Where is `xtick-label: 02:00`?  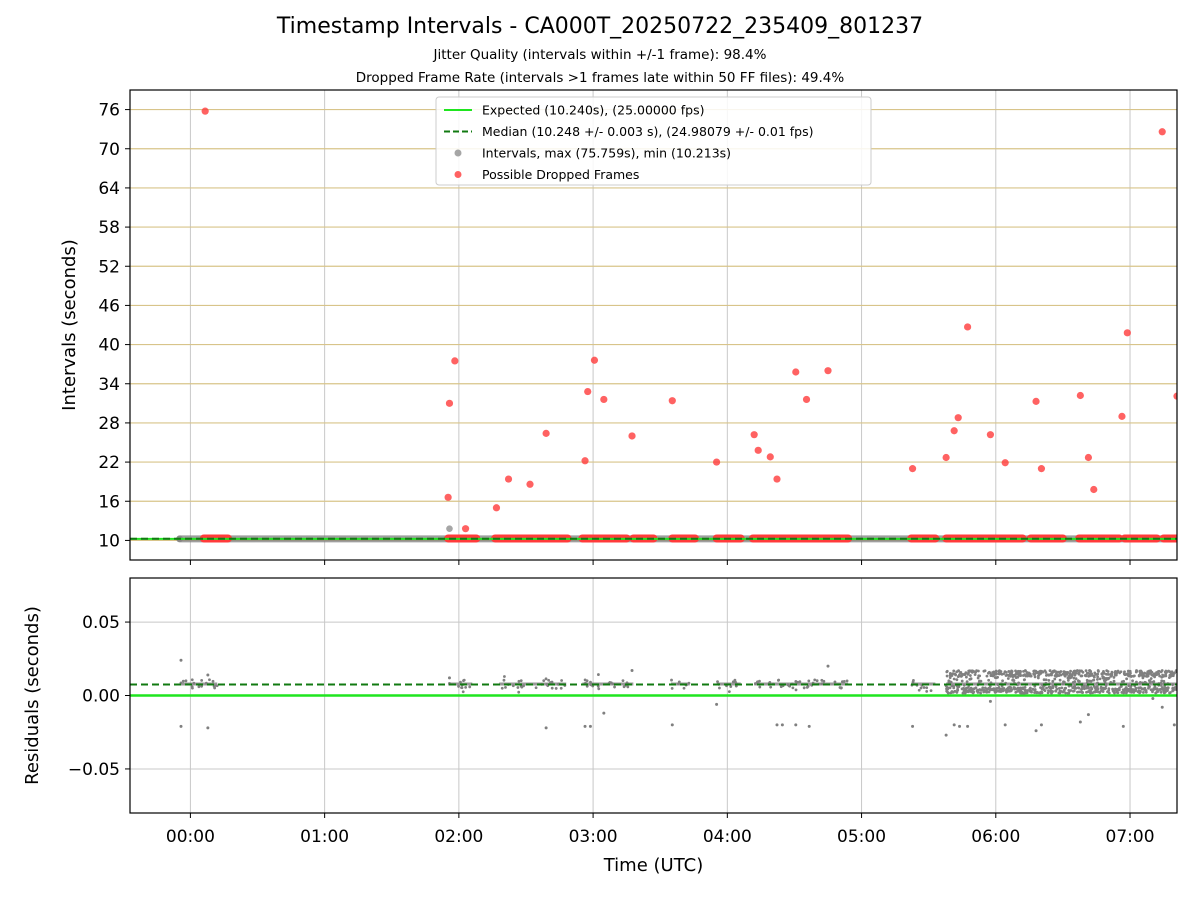
xtick-label: 02:00 is located at coordinates (458, 837).